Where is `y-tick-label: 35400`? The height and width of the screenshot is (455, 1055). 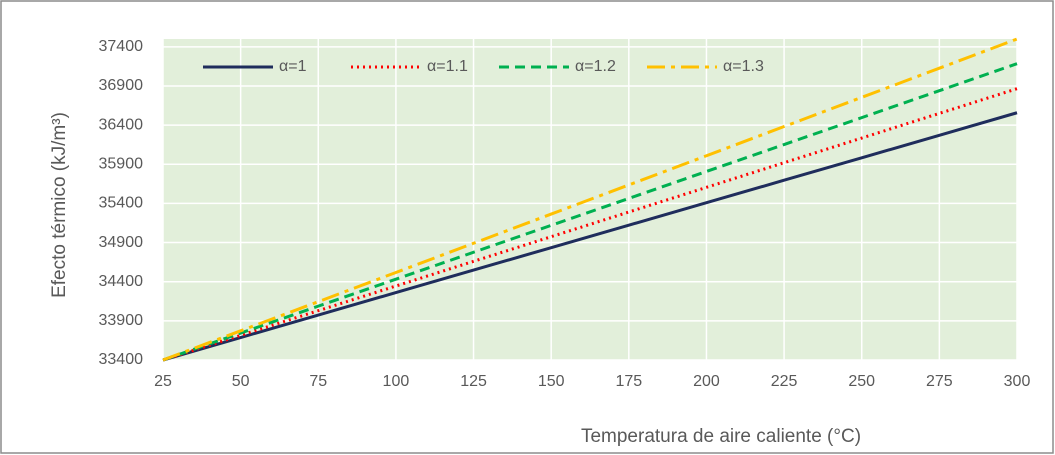 y-tick-label: 35400 is located at coordinates (121, 203).